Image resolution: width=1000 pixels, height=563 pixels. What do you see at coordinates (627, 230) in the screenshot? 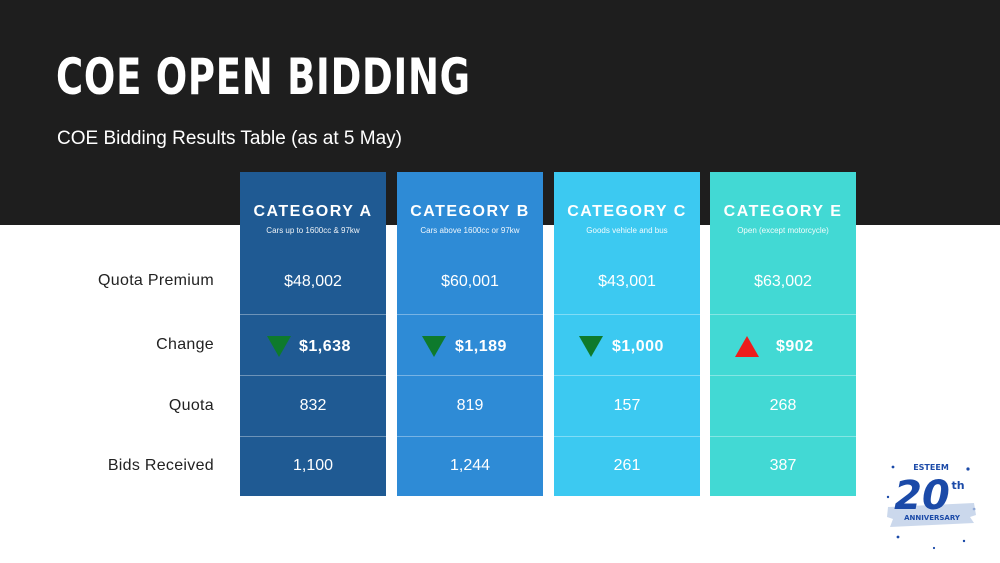
I see `category-c-description: Goods vehicle and bus` at bounding box center [627, 230].